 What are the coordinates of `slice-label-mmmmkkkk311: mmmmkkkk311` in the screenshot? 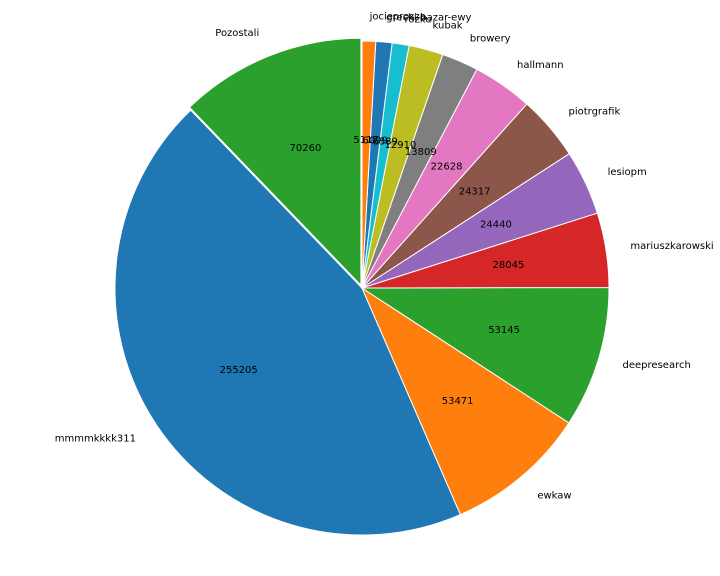 It's located at (95, 439).